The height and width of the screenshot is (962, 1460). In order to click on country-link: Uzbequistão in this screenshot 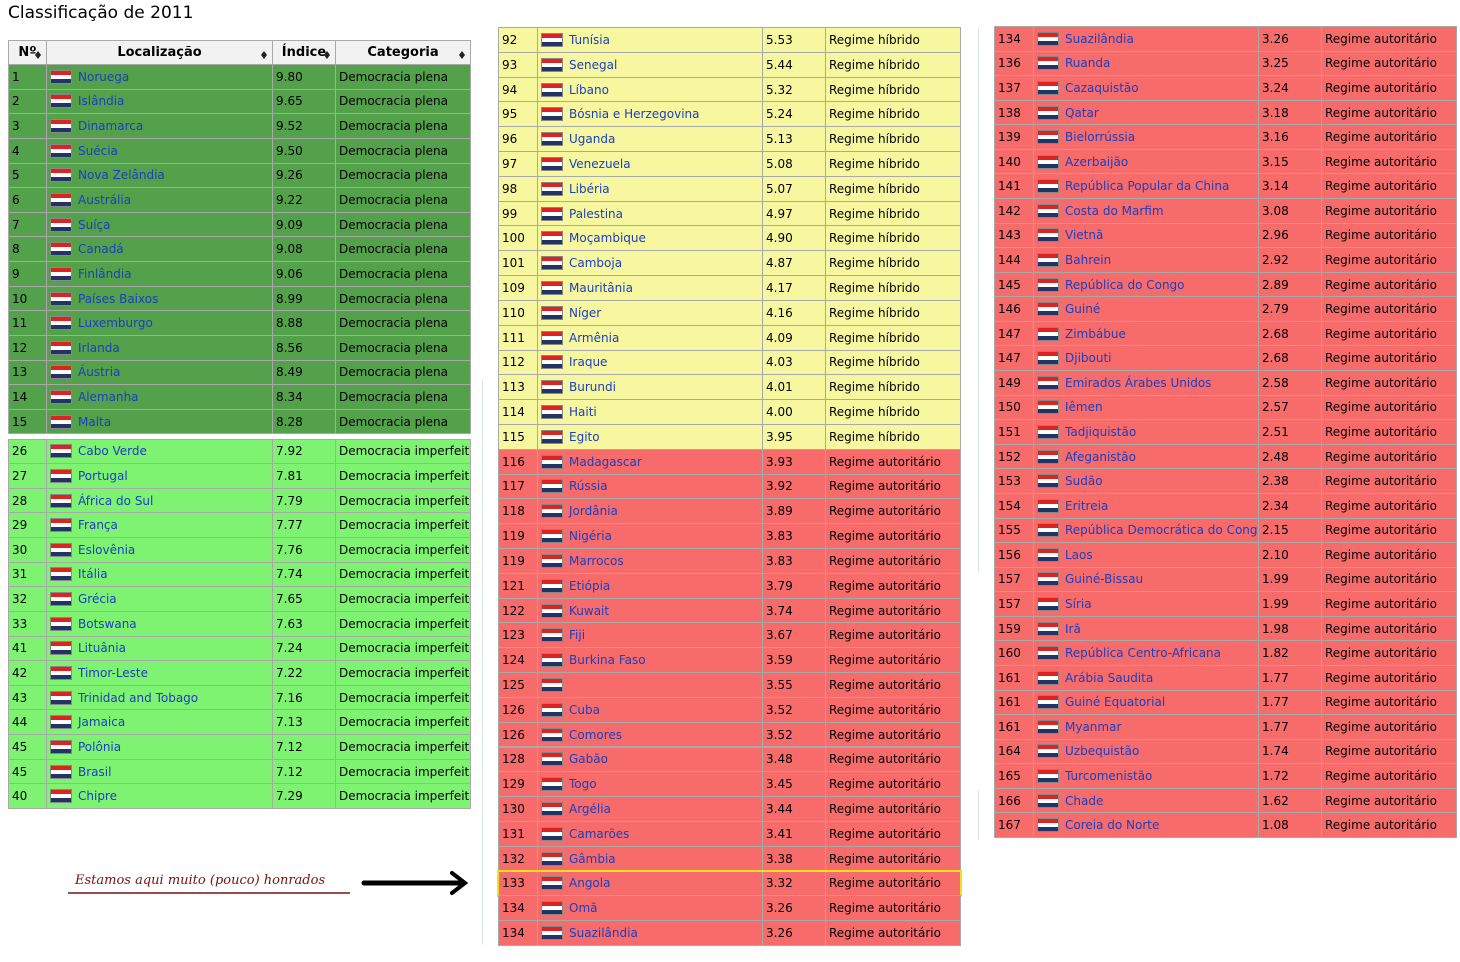, I will do `click(1102, 751)`.